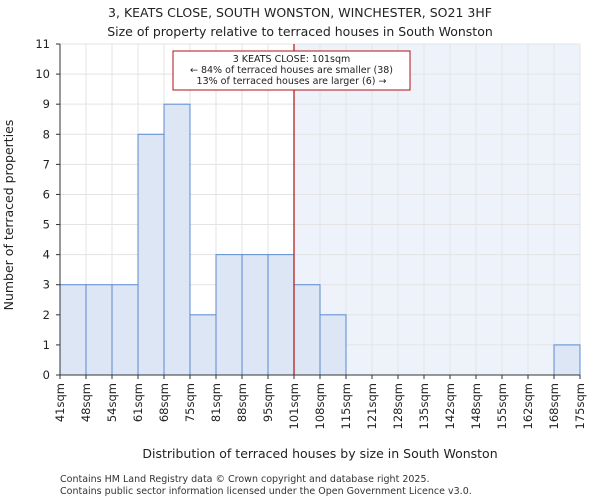 The height and width of the screenshot is (500, 600). Describe the element at coordinates (424, 406) in the screenshot. I see `x-tick-label: 135sqm` at that location.